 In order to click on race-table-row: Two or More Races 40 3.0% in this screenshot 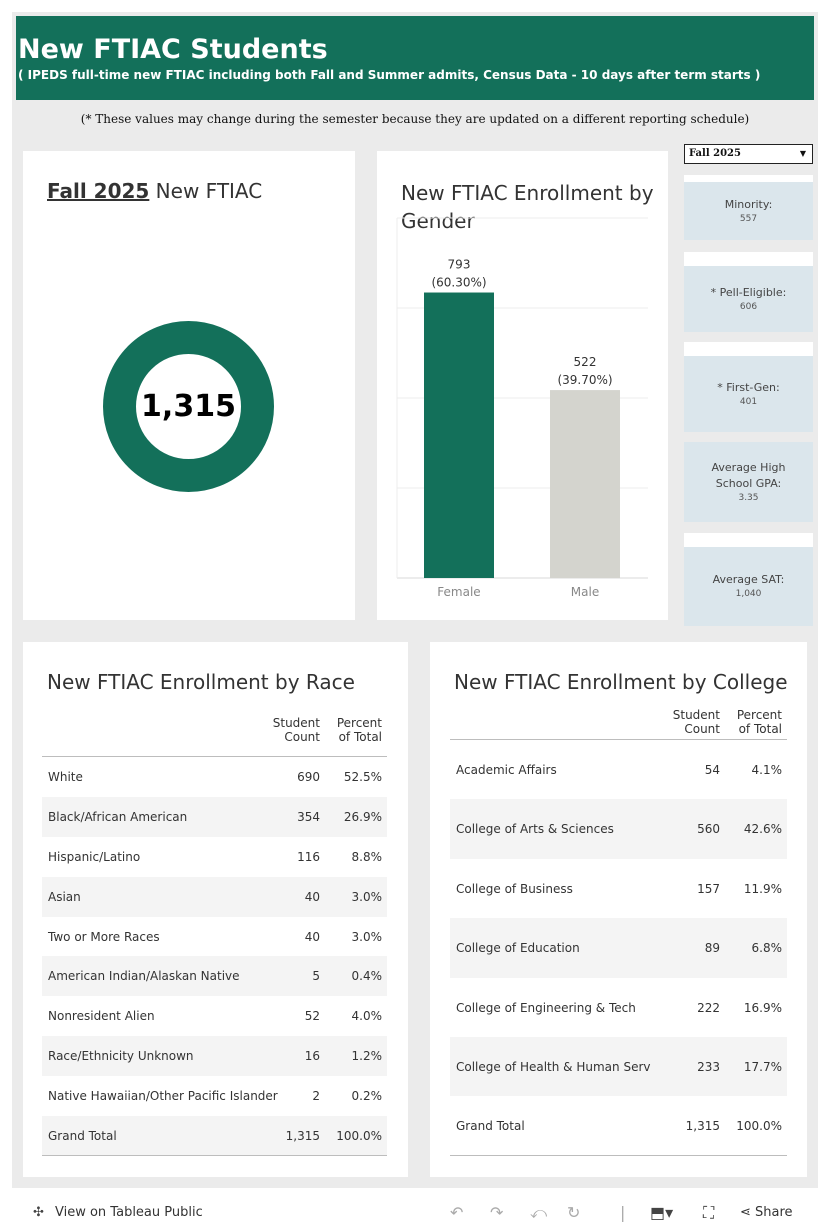, I will do `click(214, 937)`.